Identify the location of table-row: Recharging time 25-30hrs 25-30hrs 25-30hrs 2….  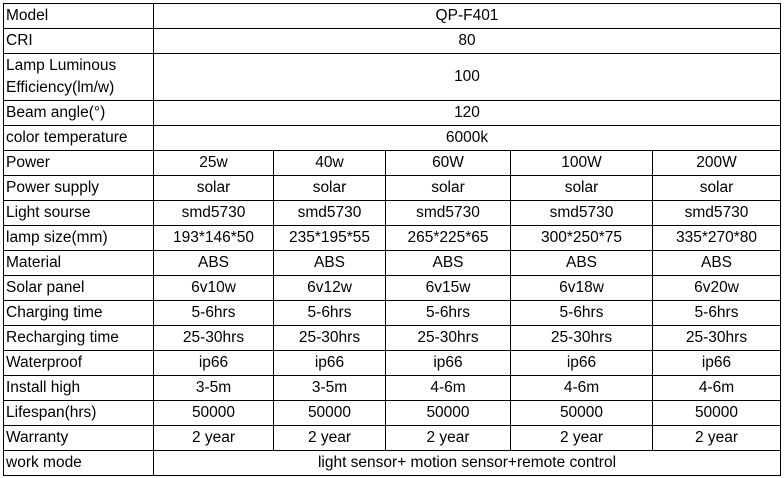
(392, 338).